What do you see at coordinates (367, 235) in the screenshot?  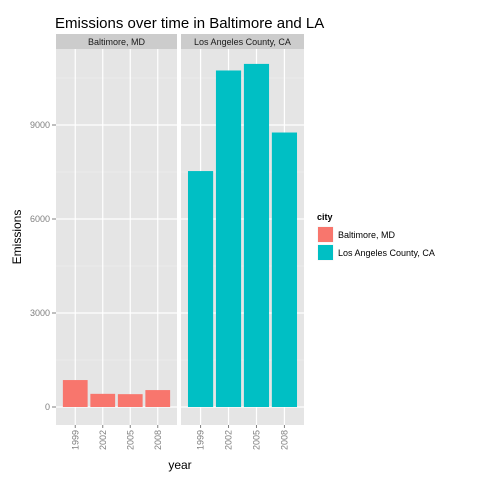 I see `legend-label: Baltimore, MD` at bounding box center [367, 235].